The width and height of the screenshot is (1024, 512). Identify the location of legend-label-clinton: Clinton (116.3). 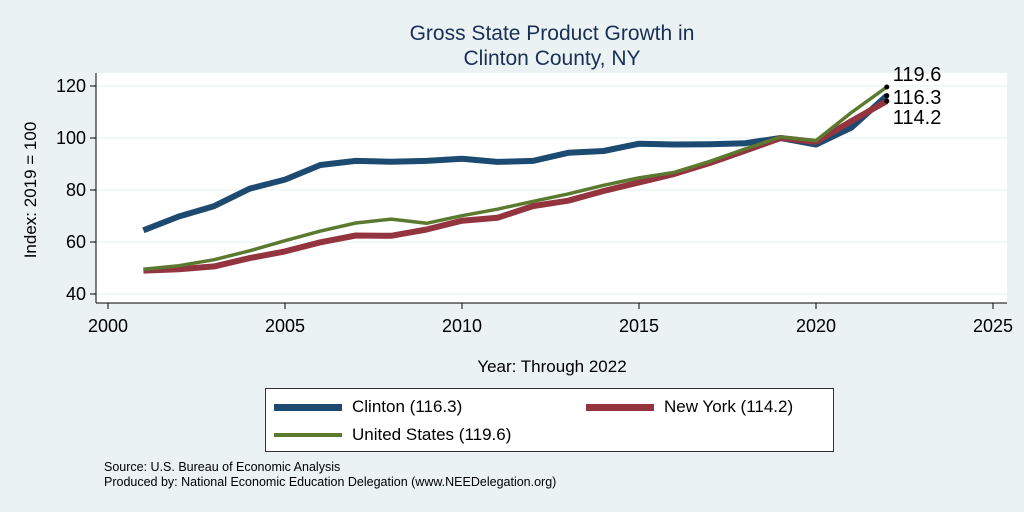
(407, 406).